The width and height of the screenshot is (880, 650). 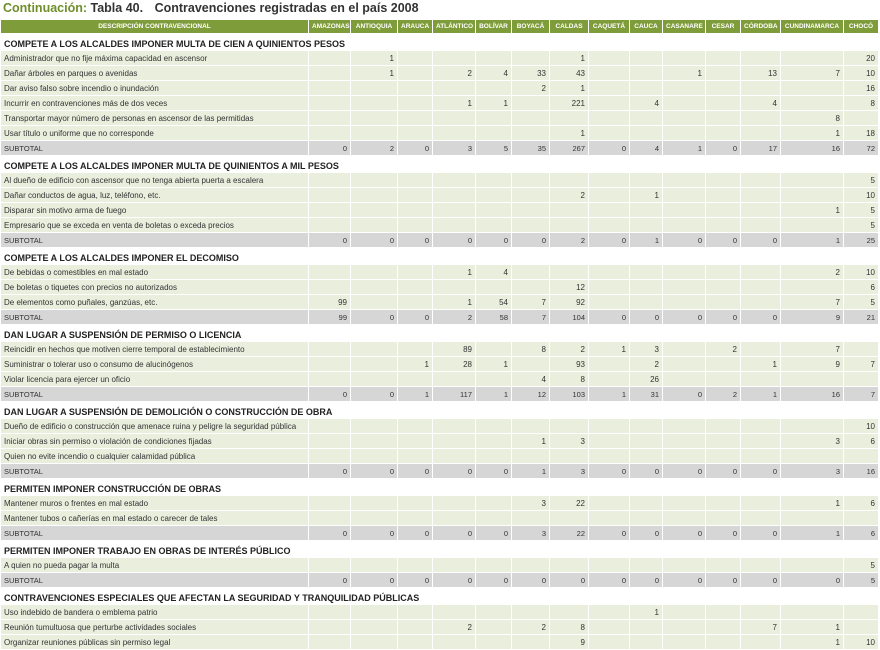 I want to click on row-label: A quien no pueda pagar la multa, so click(x=154, y=565).